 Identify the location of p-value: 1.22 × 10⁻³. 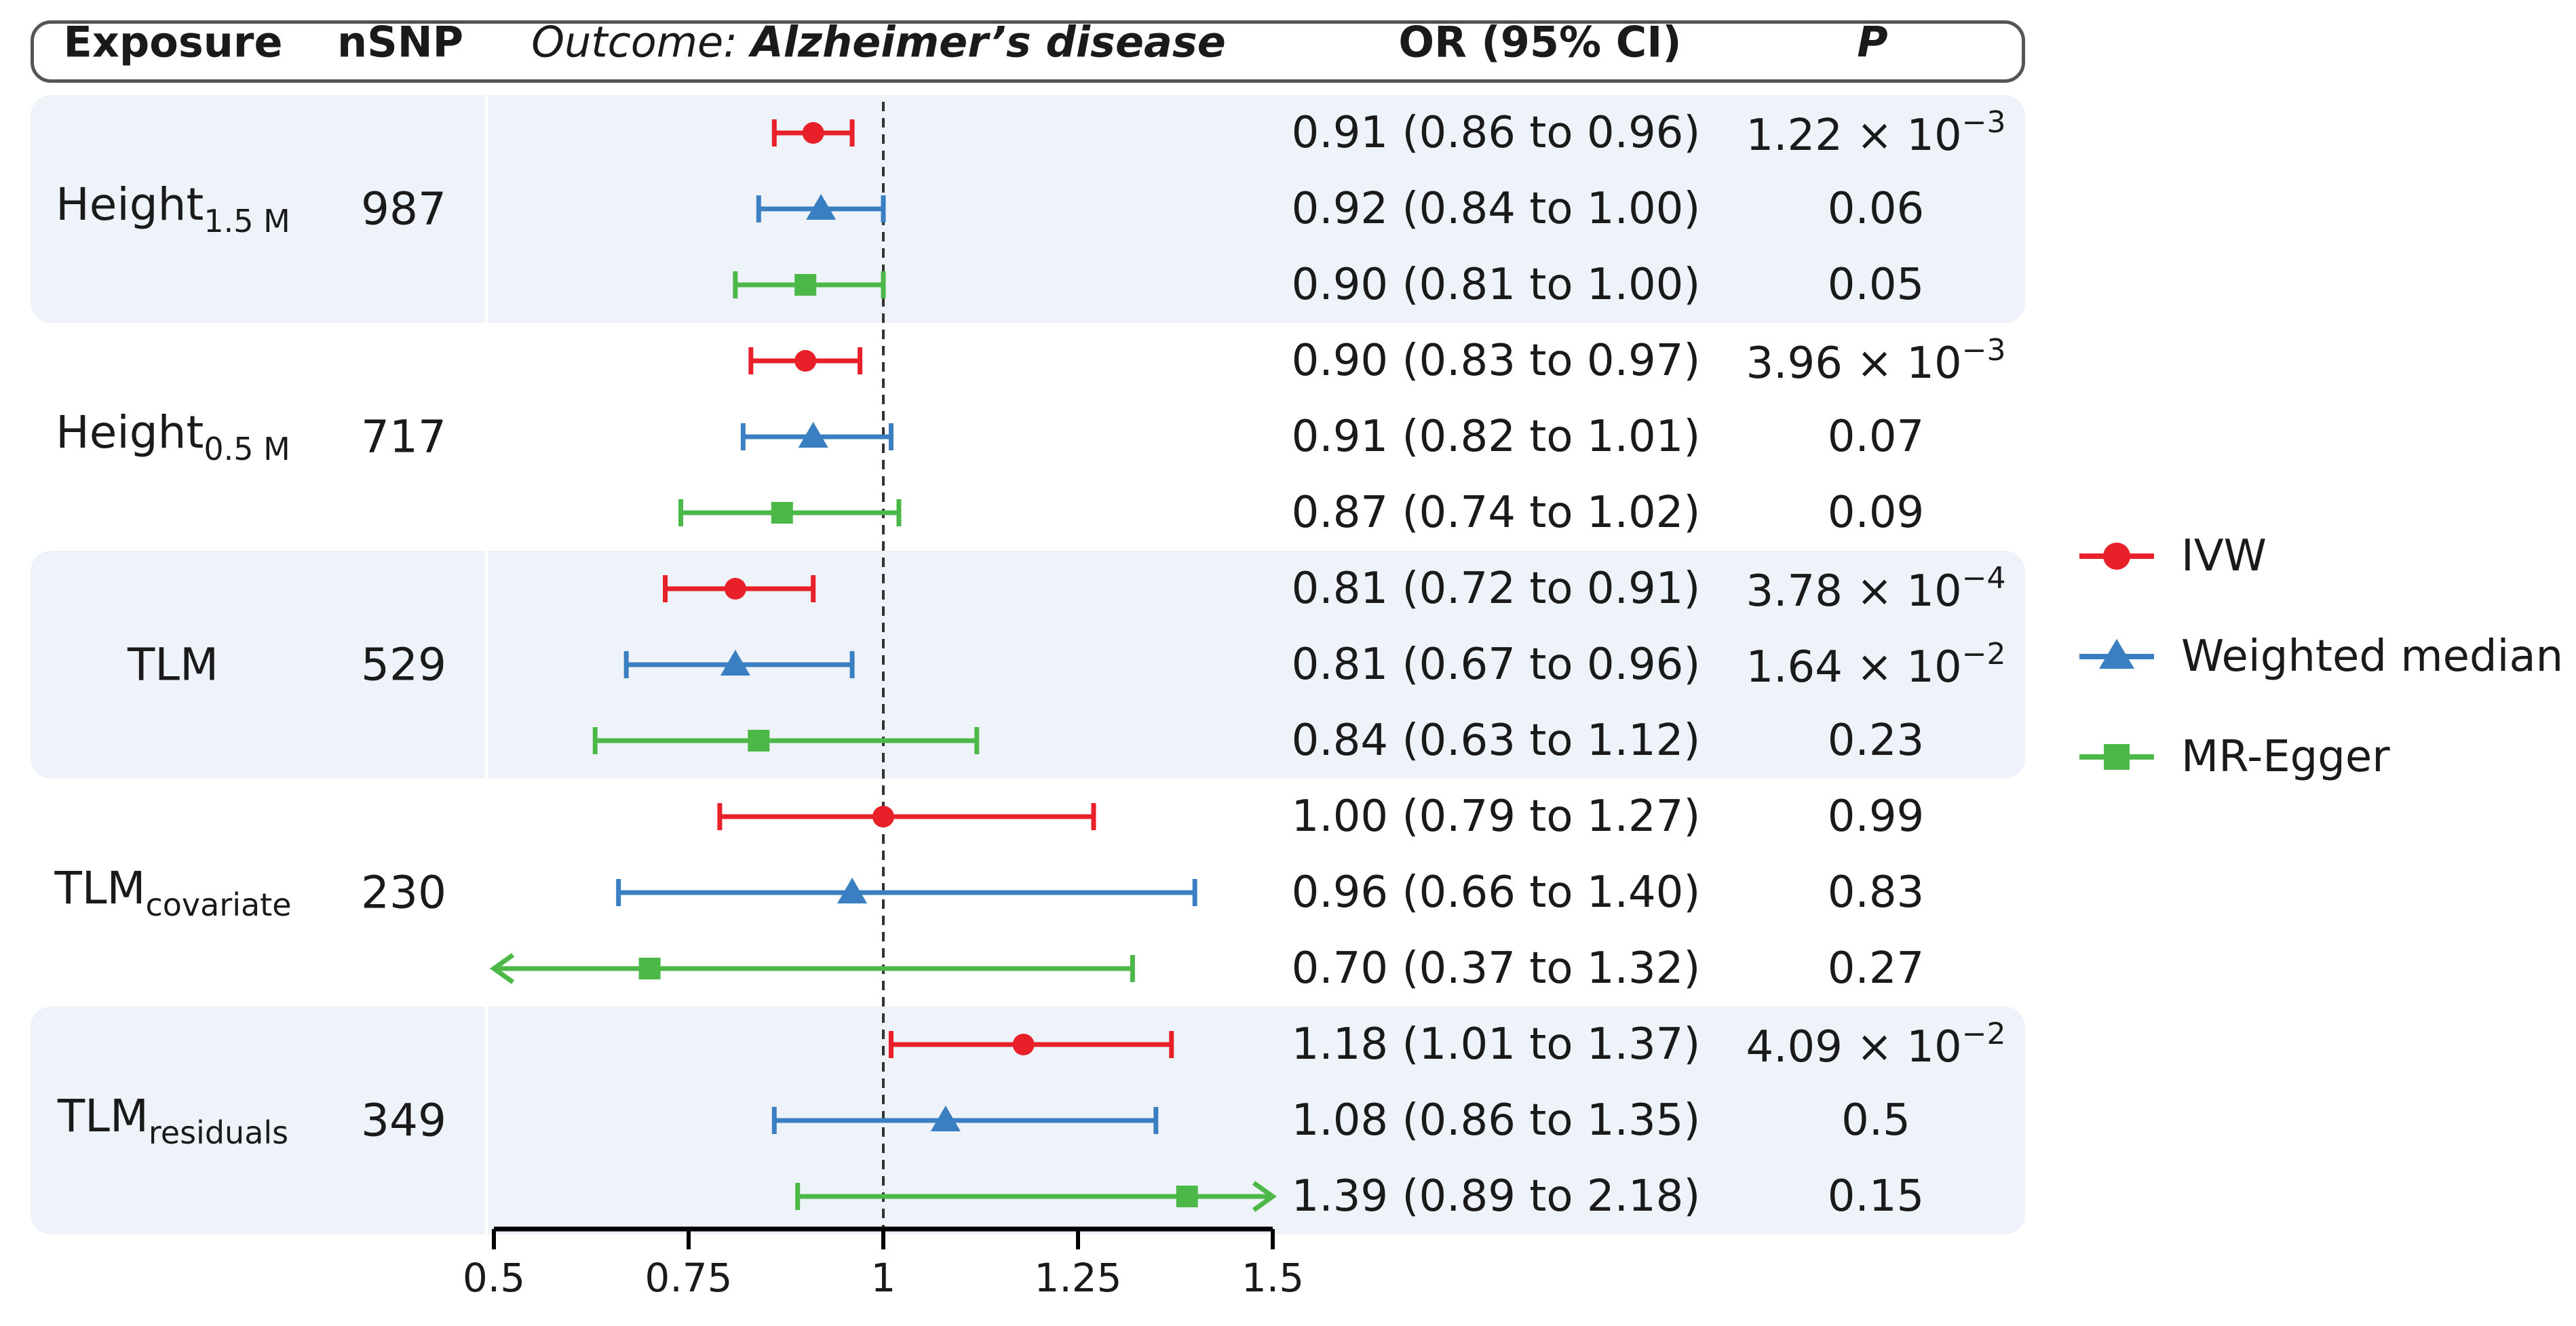
(1876, 133).